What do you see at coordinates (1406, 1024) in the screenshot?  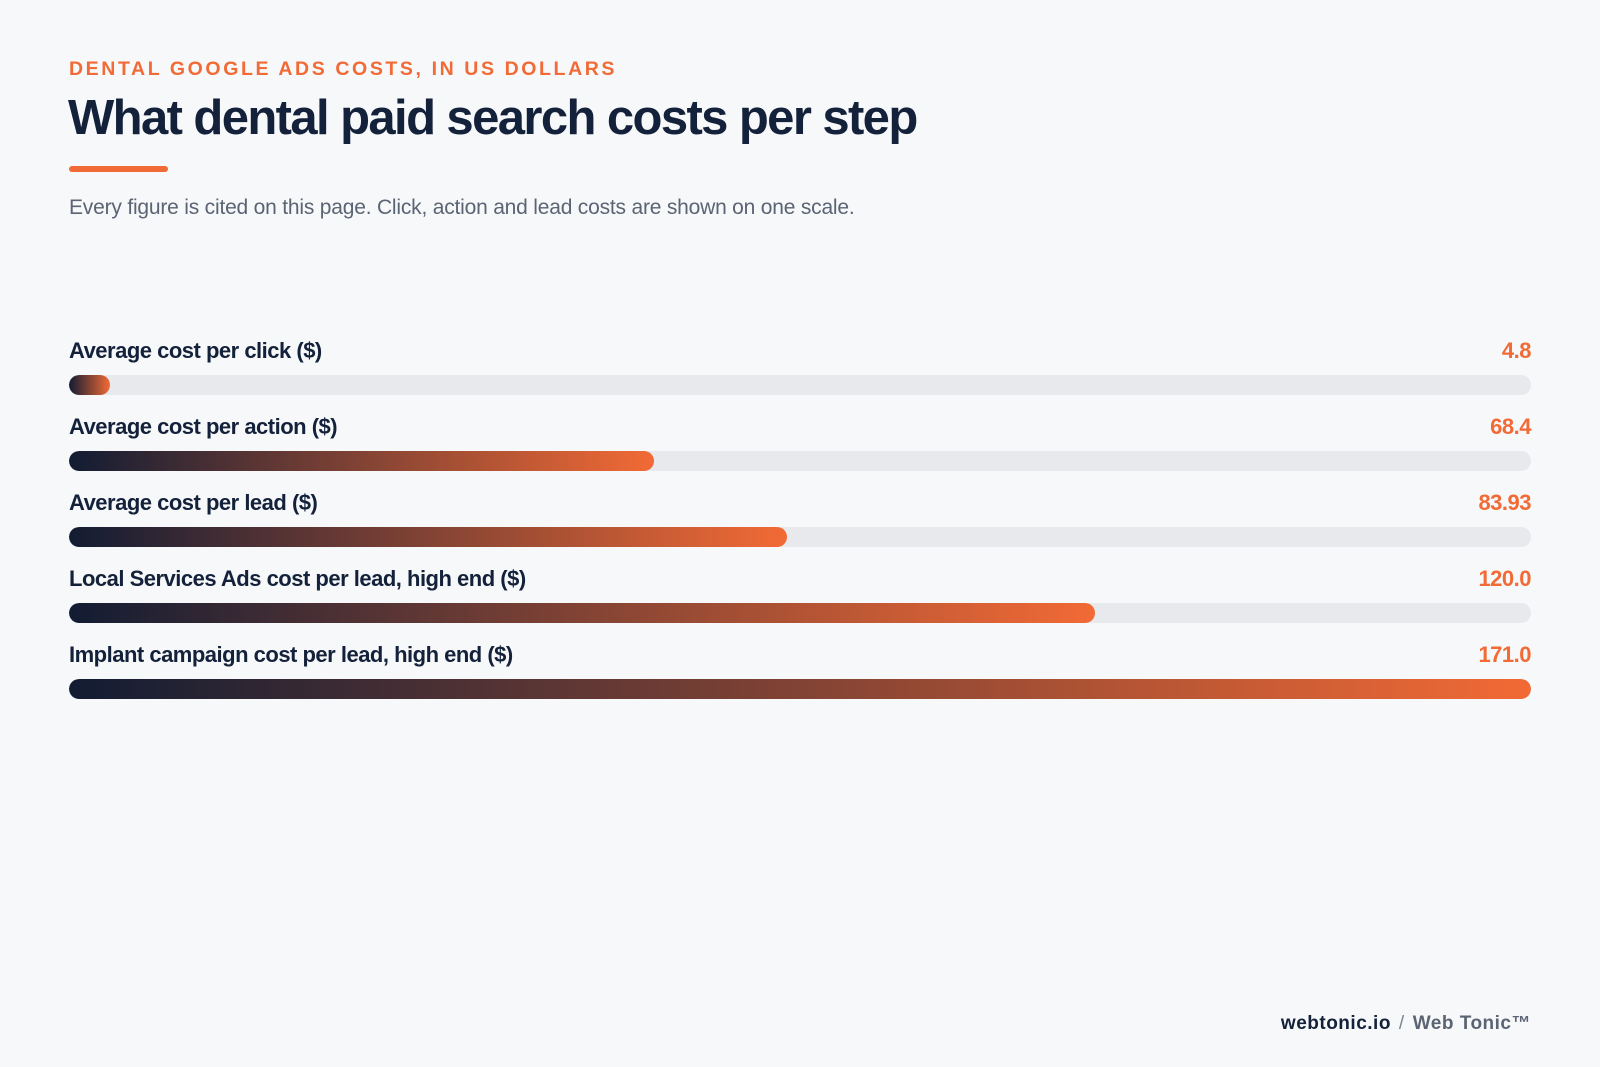 I see `footer-credit: webtonic.io / Web Tonic™` at bounding box center [1406, 1024].